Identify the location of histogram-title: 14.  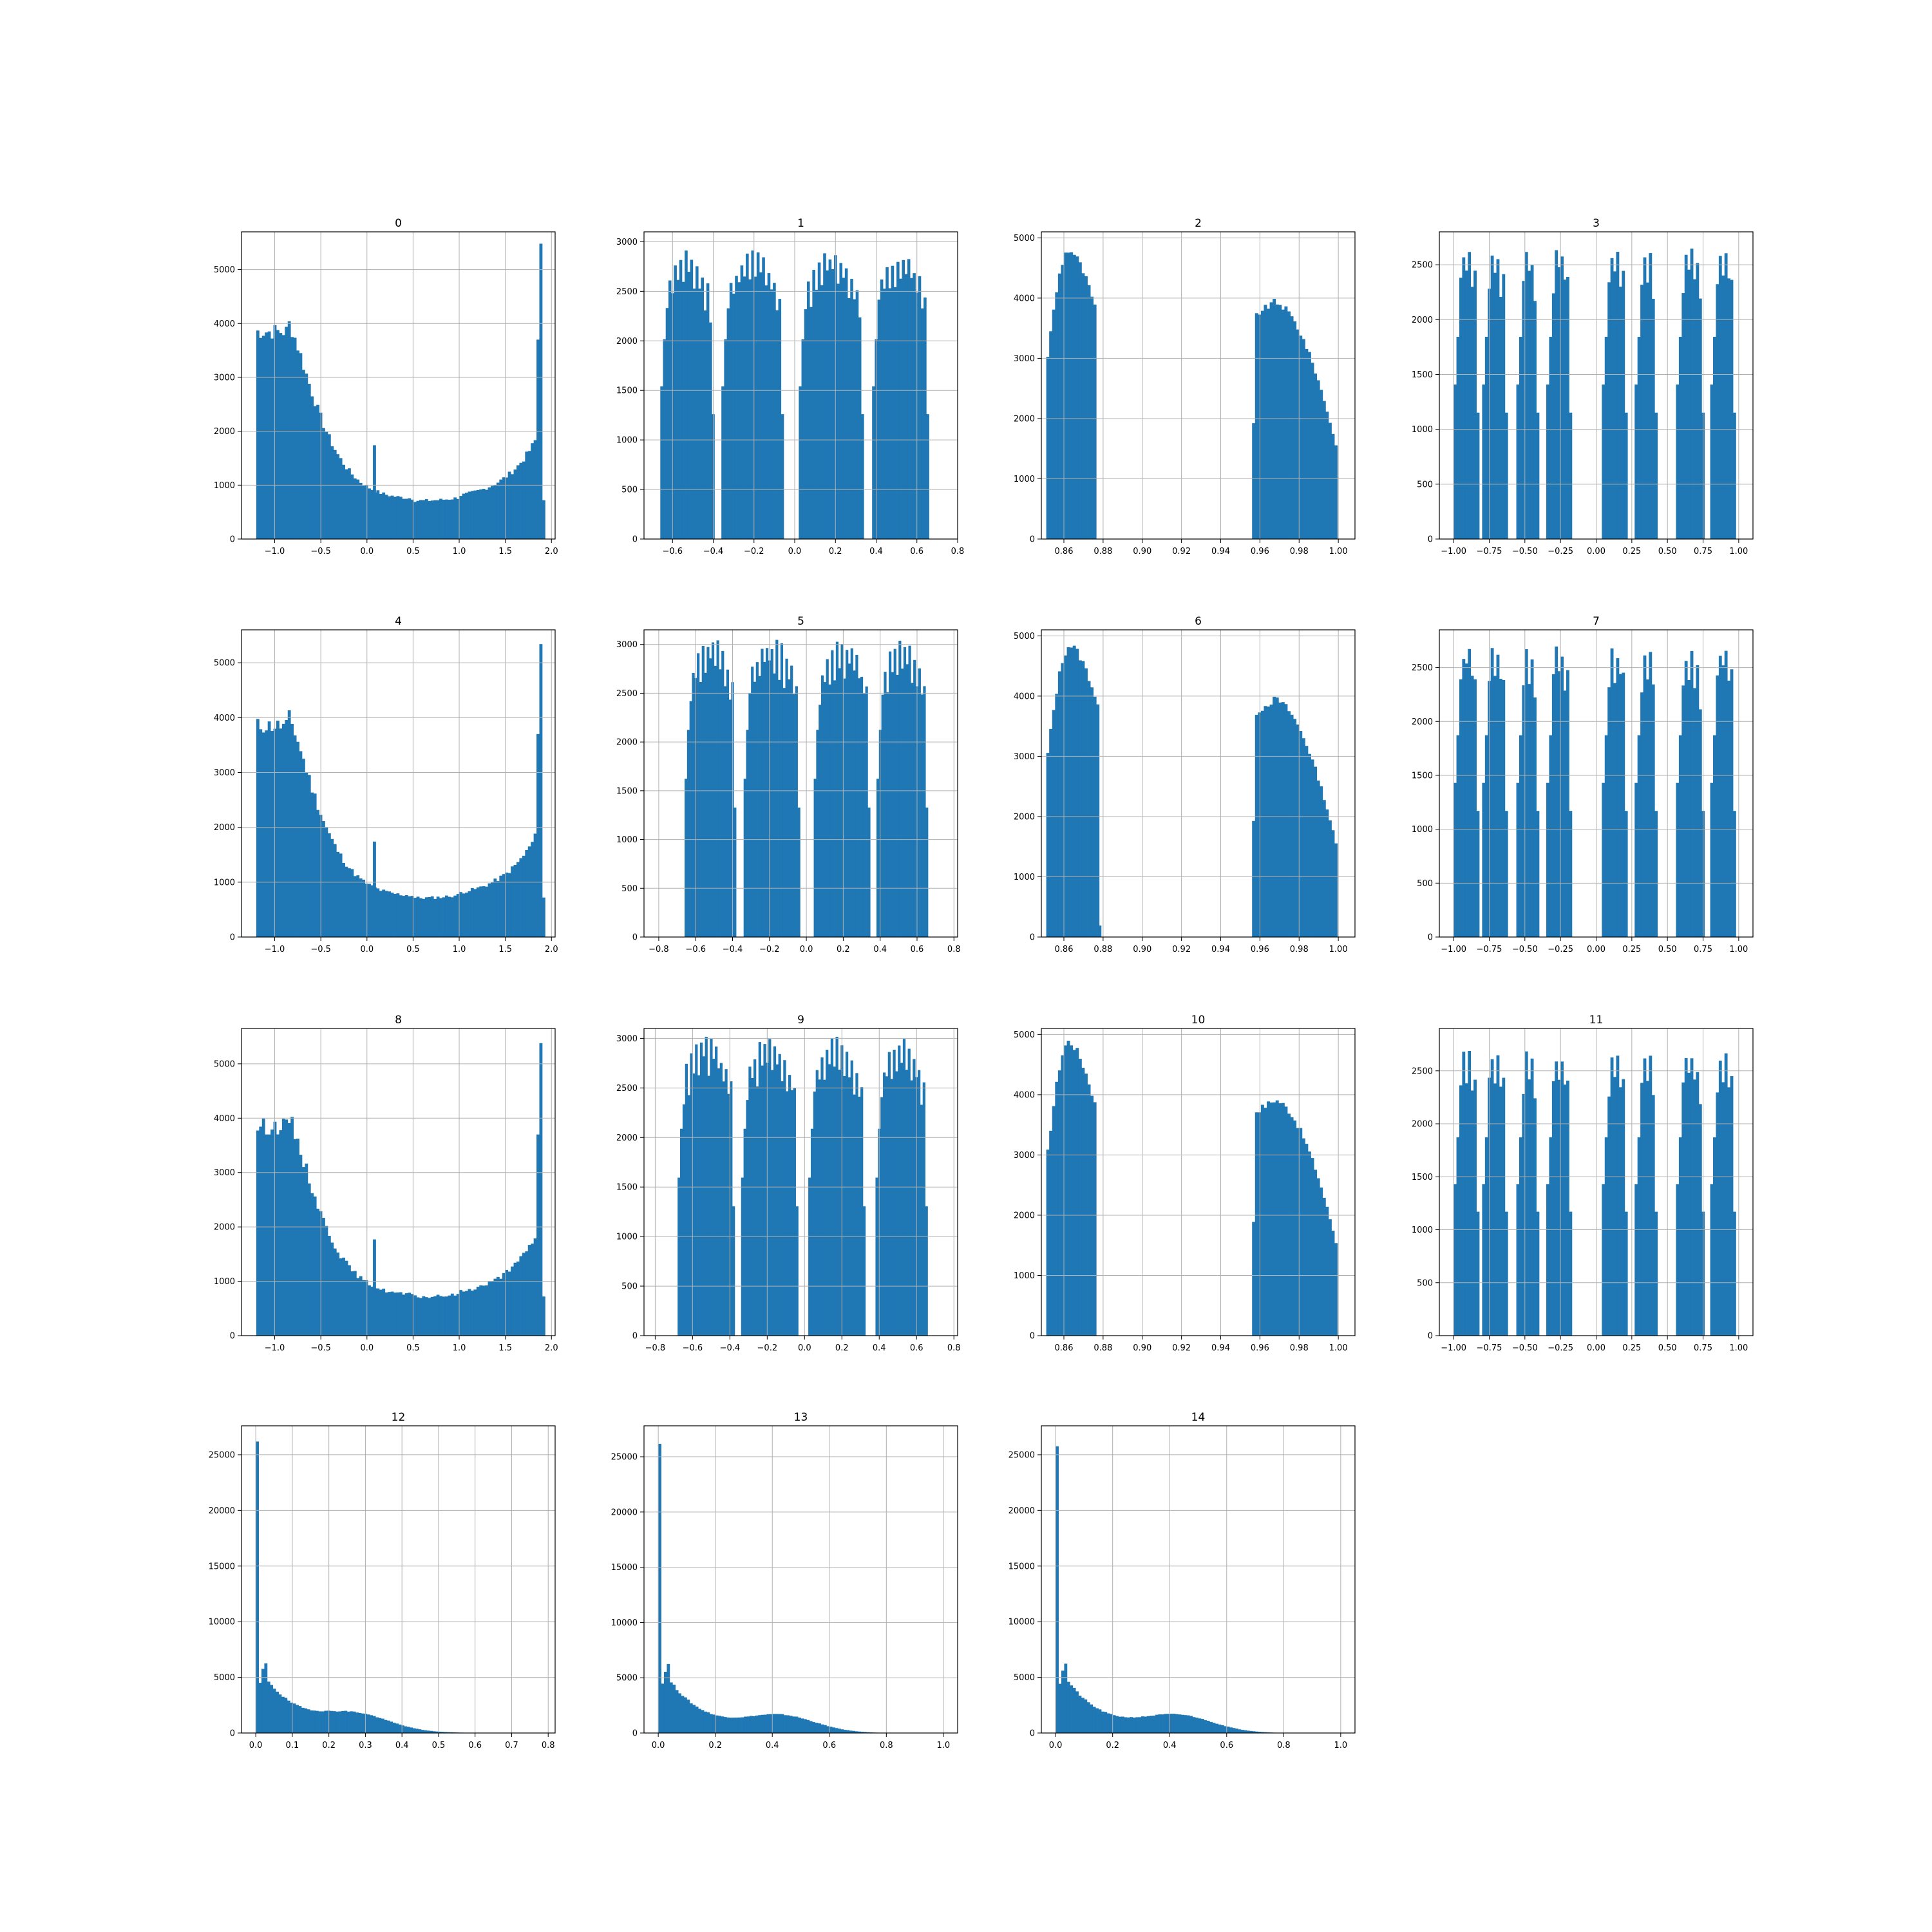
(1198, 1417).